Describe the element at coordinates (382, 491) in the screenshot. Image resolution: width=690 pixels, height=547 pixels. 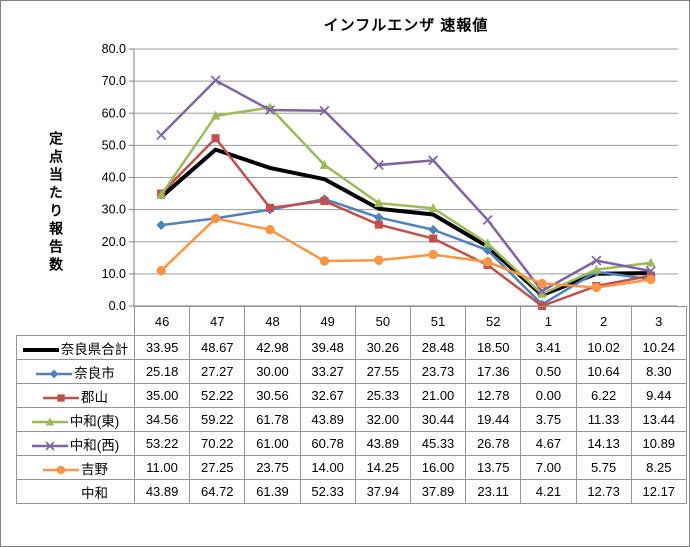
I see `value-cell: 37.94` at that location.